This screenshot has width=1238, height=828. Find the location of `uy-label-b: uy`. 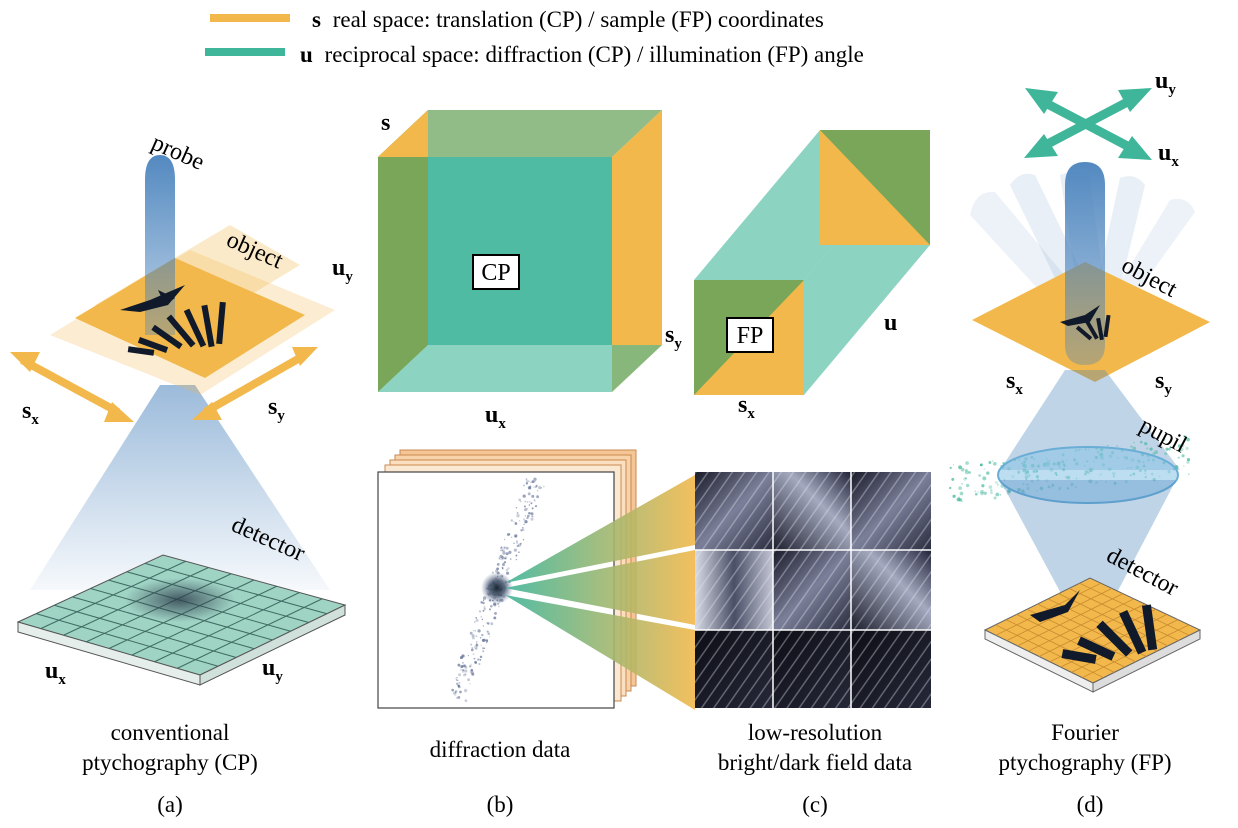

uy-label-b: uy is located at coordinates (342, 270).